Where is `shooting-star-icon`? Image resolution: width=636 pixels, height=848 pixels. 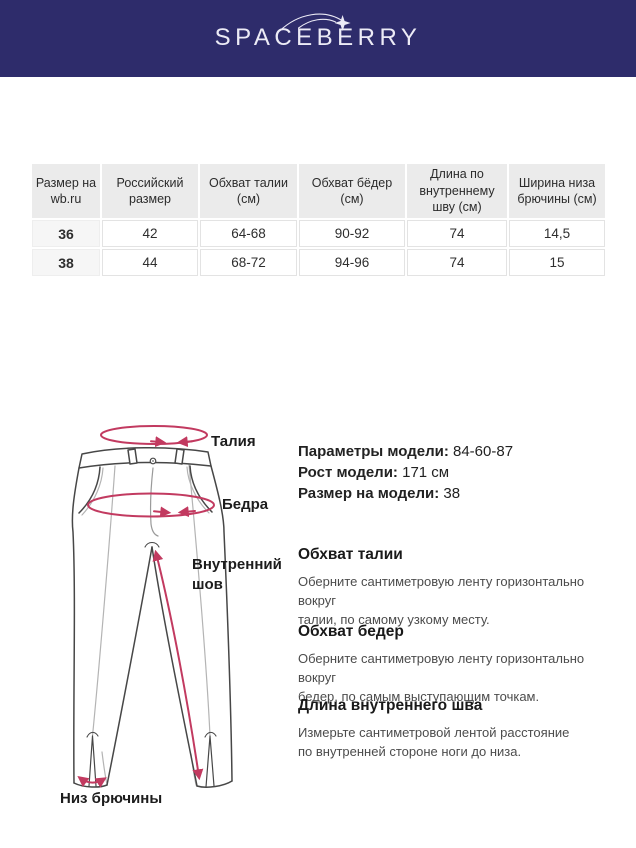
shooting-star-icon is located at coordinates (315, 22).